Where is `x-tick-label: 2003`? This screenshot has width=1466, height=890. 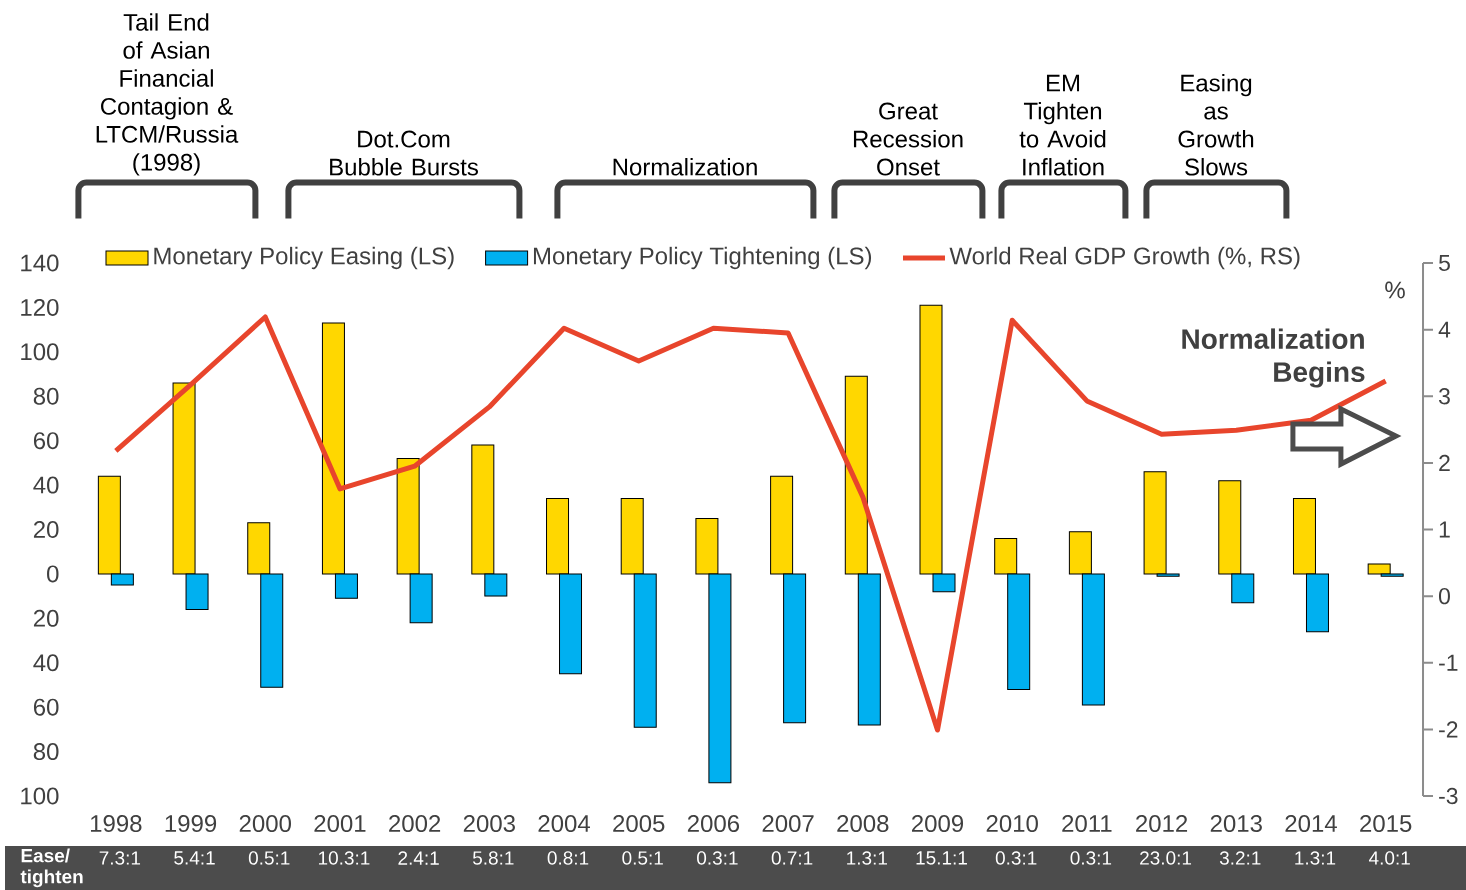
x-tick-label: 2003 is located at coordinates (489, 824).